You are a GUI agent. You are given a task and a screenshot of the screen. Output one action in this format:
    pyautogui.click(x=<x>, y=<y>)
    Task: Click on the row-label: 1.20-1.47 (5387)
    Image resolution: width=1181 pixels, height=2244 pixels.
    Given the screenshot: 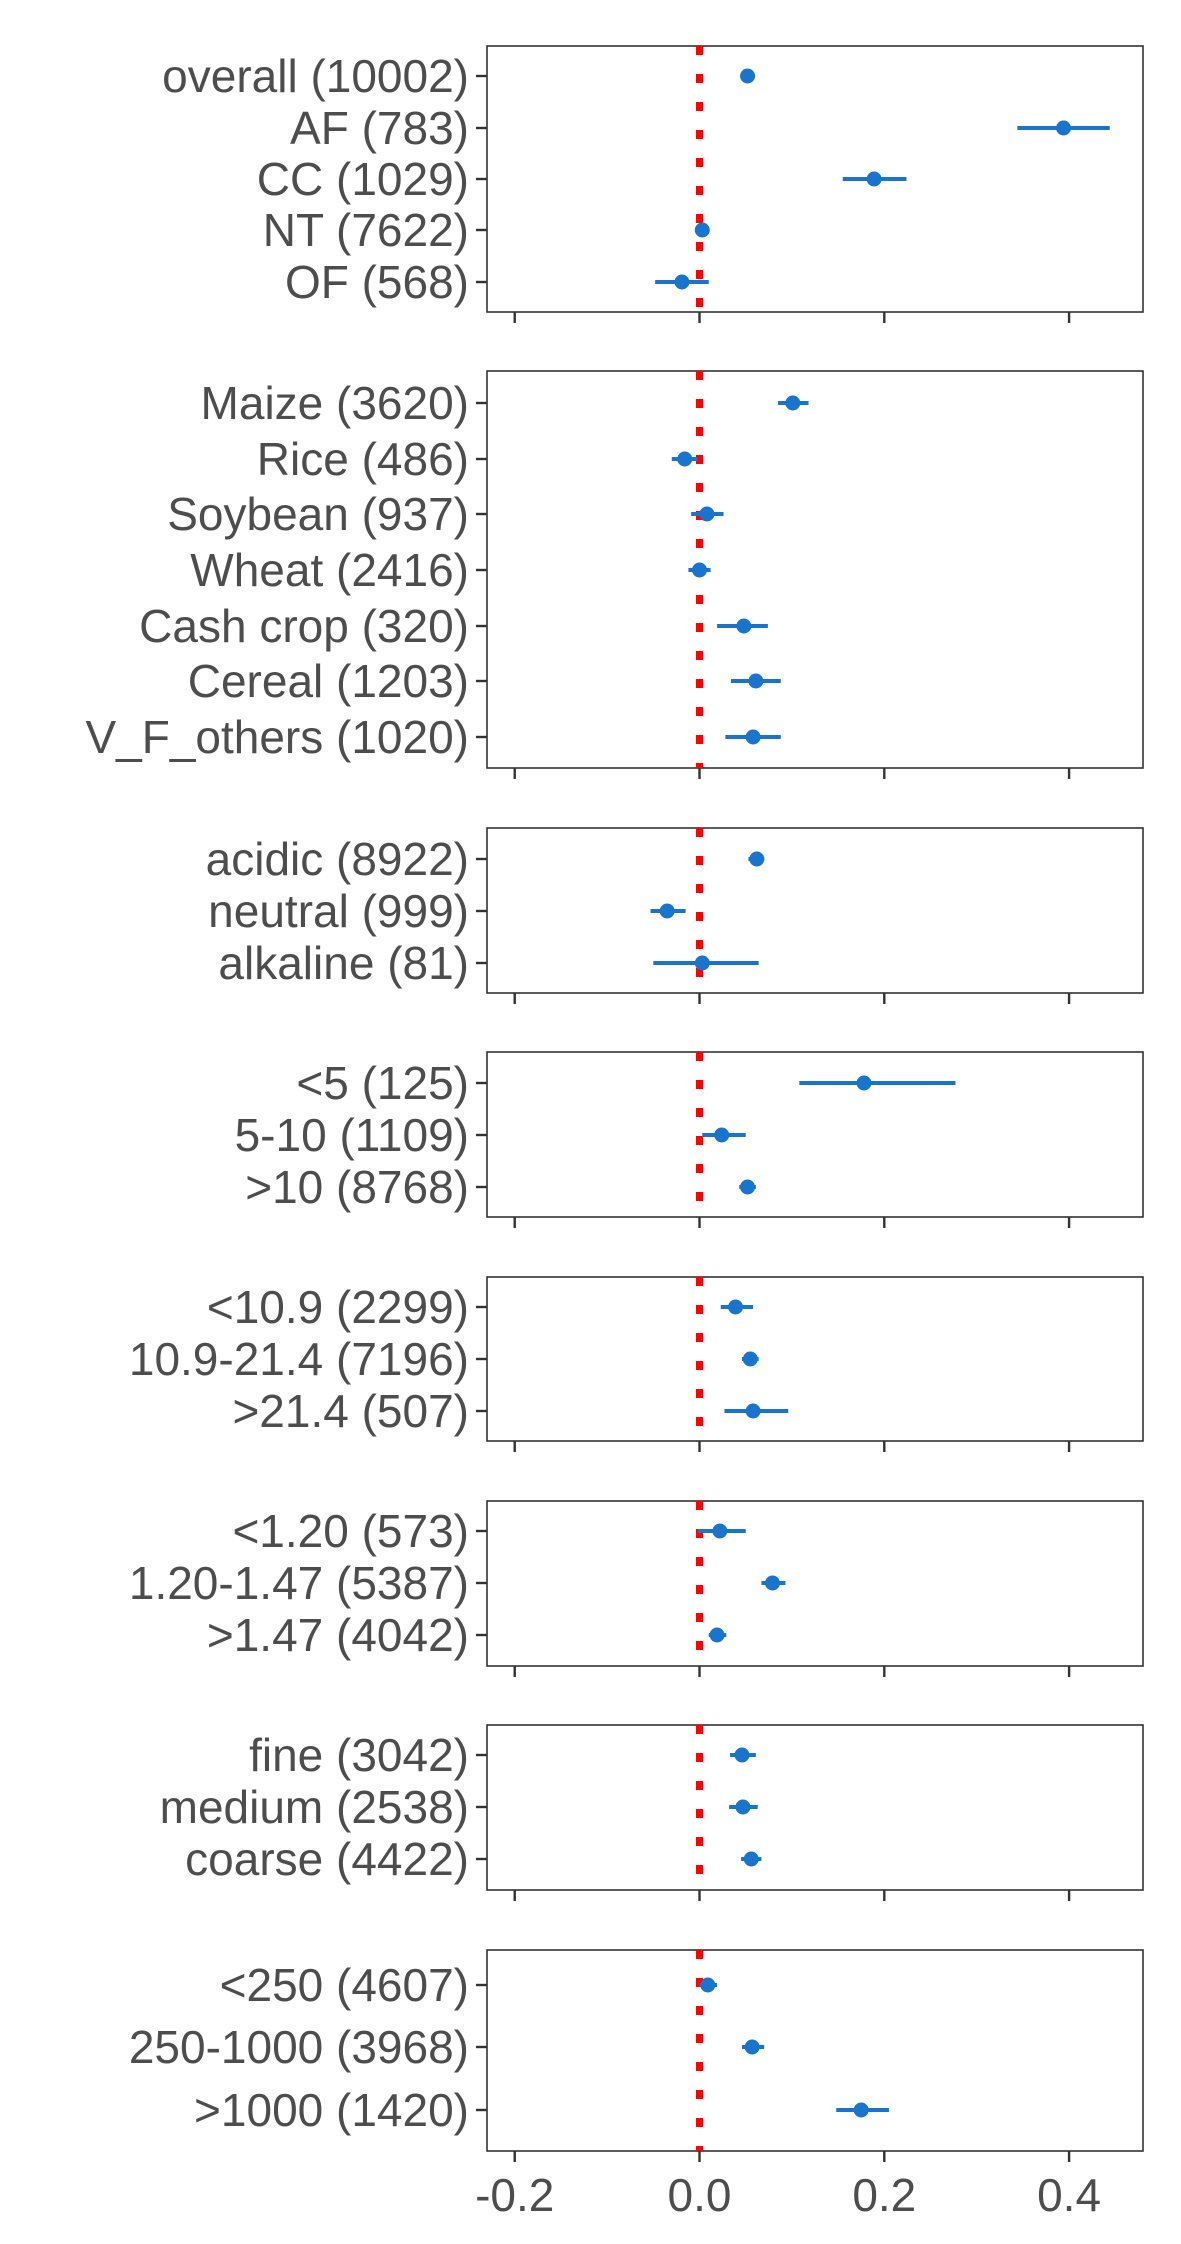 What is the action you would take?
    pyautogui.click(x=299, y=1583)
    